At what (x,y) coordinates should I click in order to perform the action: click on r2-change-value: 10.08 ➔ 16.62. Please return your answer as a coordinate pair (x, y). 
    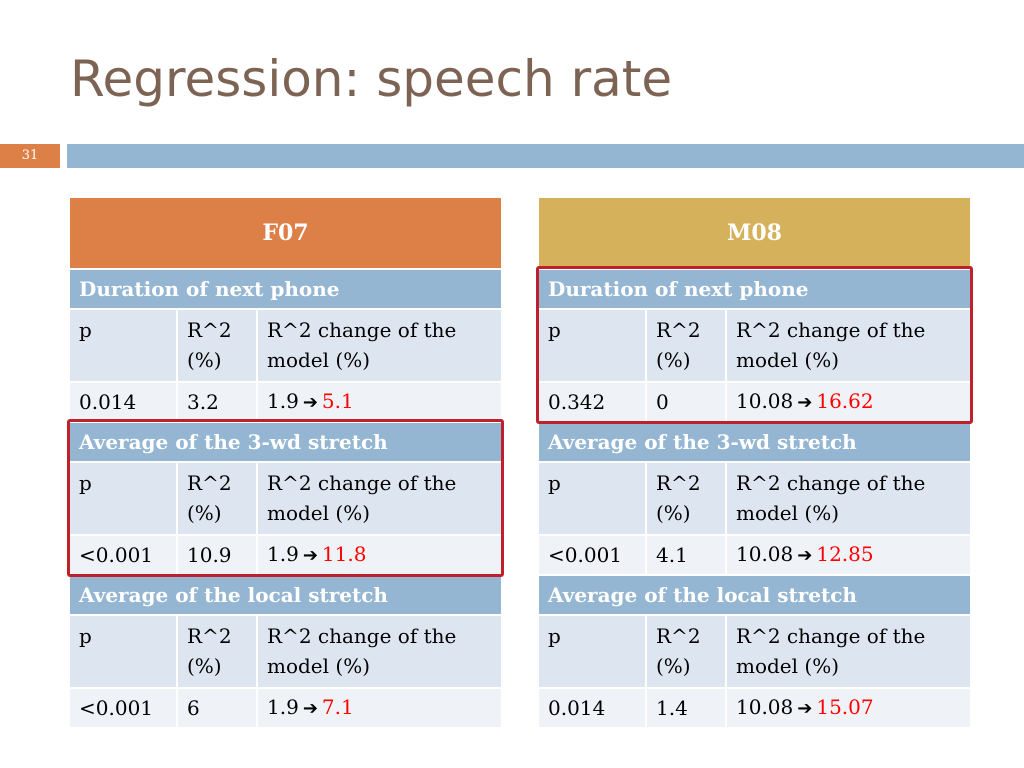
    Looking at the image, I should click on (848, 402).